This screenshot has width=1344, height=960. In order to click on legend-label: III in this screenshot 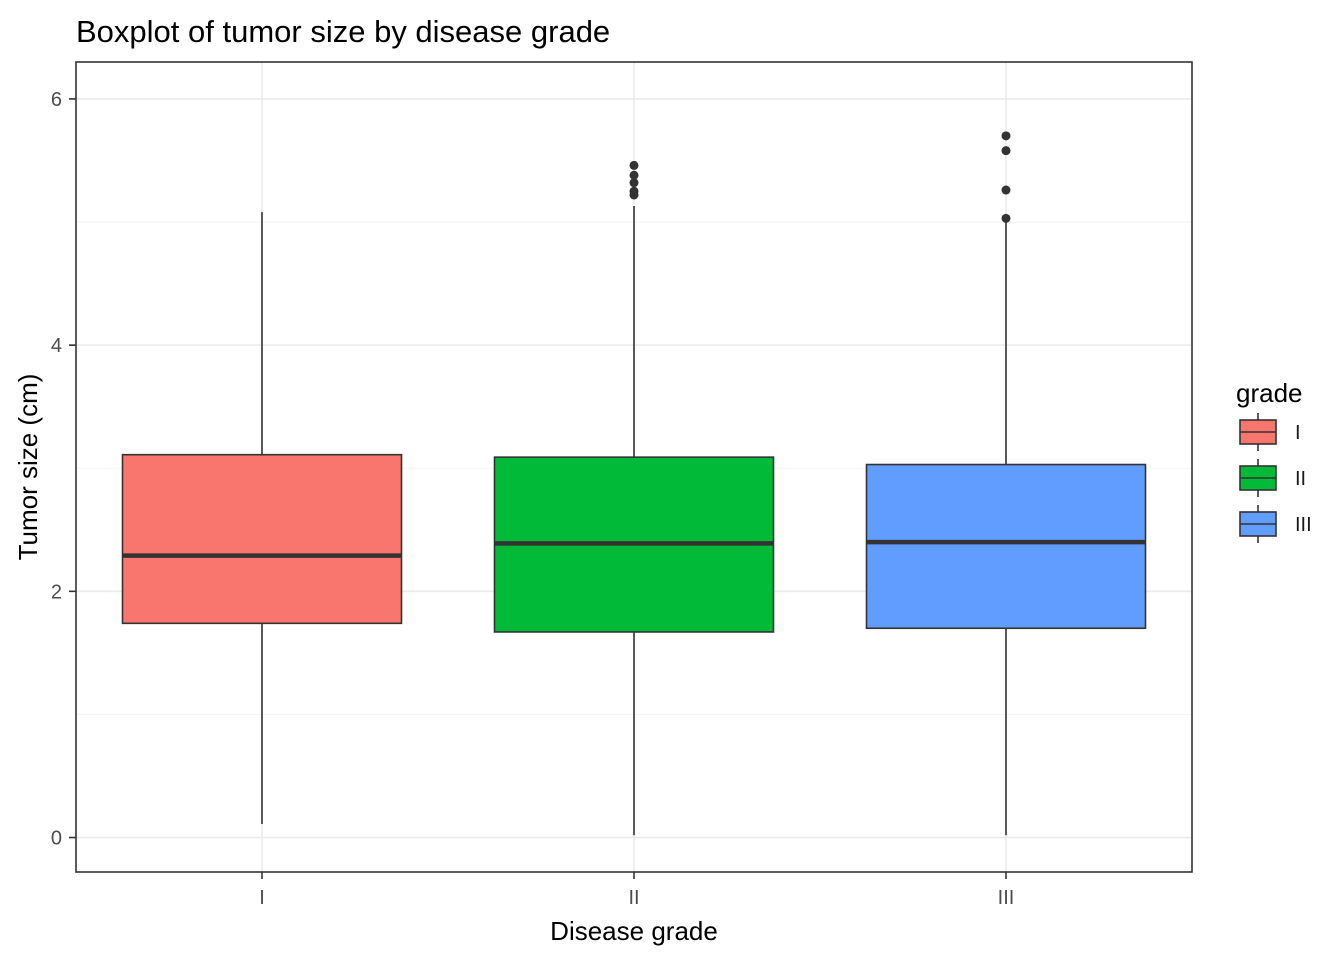, I will do `click(1303, 525)`.